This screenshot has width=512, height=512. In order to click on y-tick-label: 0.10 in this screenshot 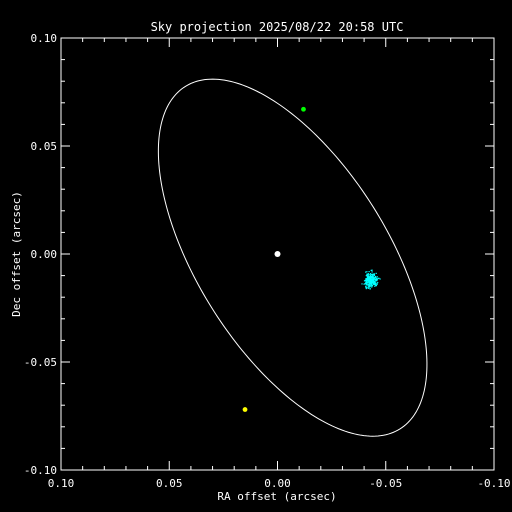, I will do `click(44, 38)`.